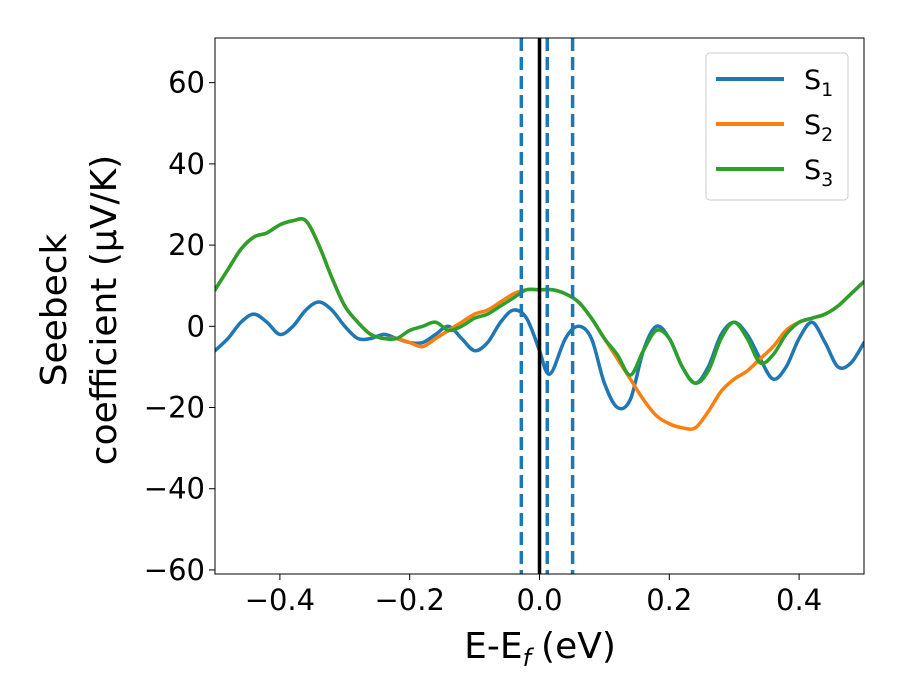 The width and height of the screenshot is (900, 700). I want to click on y-tick-label: −40, so click(174, 489).